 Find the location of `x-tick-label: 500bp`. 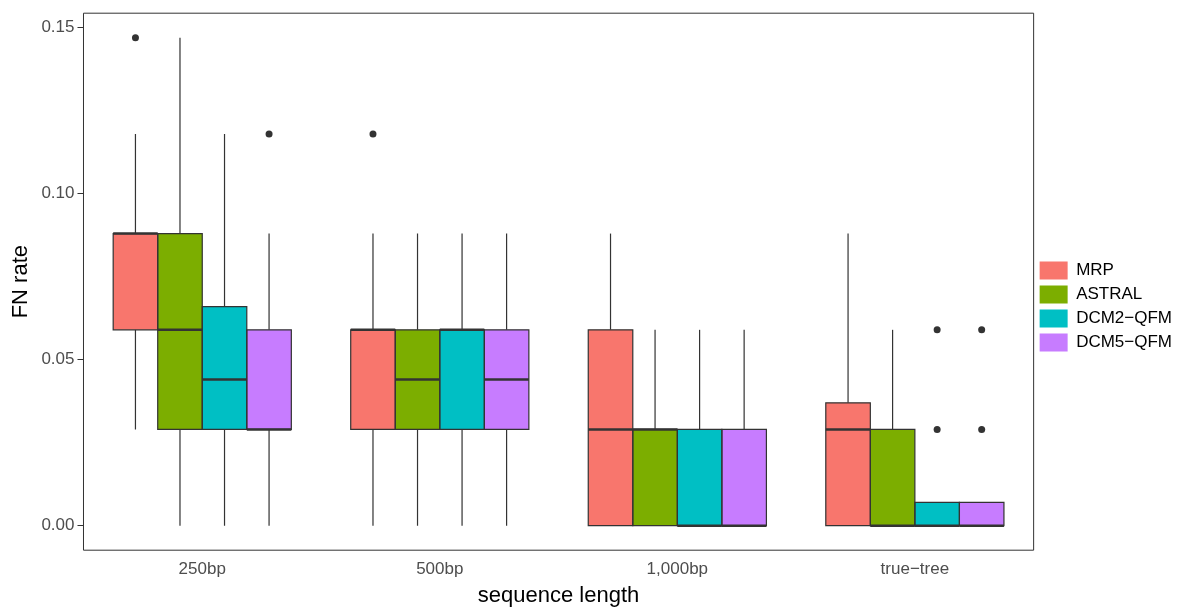

x-tick-label: 500bp is located at coordinates (440, 569).